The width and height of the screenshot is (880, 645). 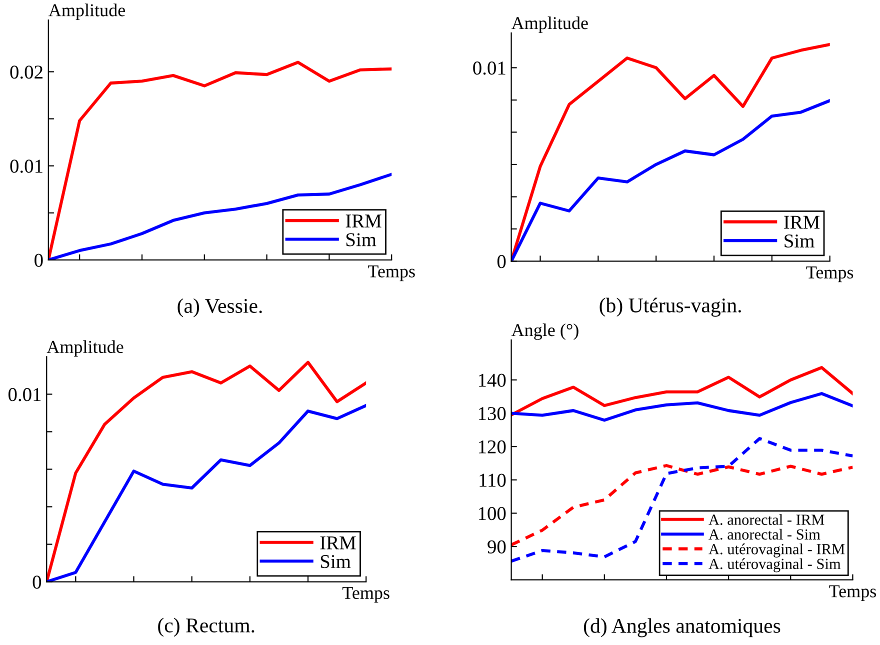 What do you see at coordinates (670, 307) in the screenshot?
I see `text: (b) Utérus-vagin.` at bounding box center [670, 307].